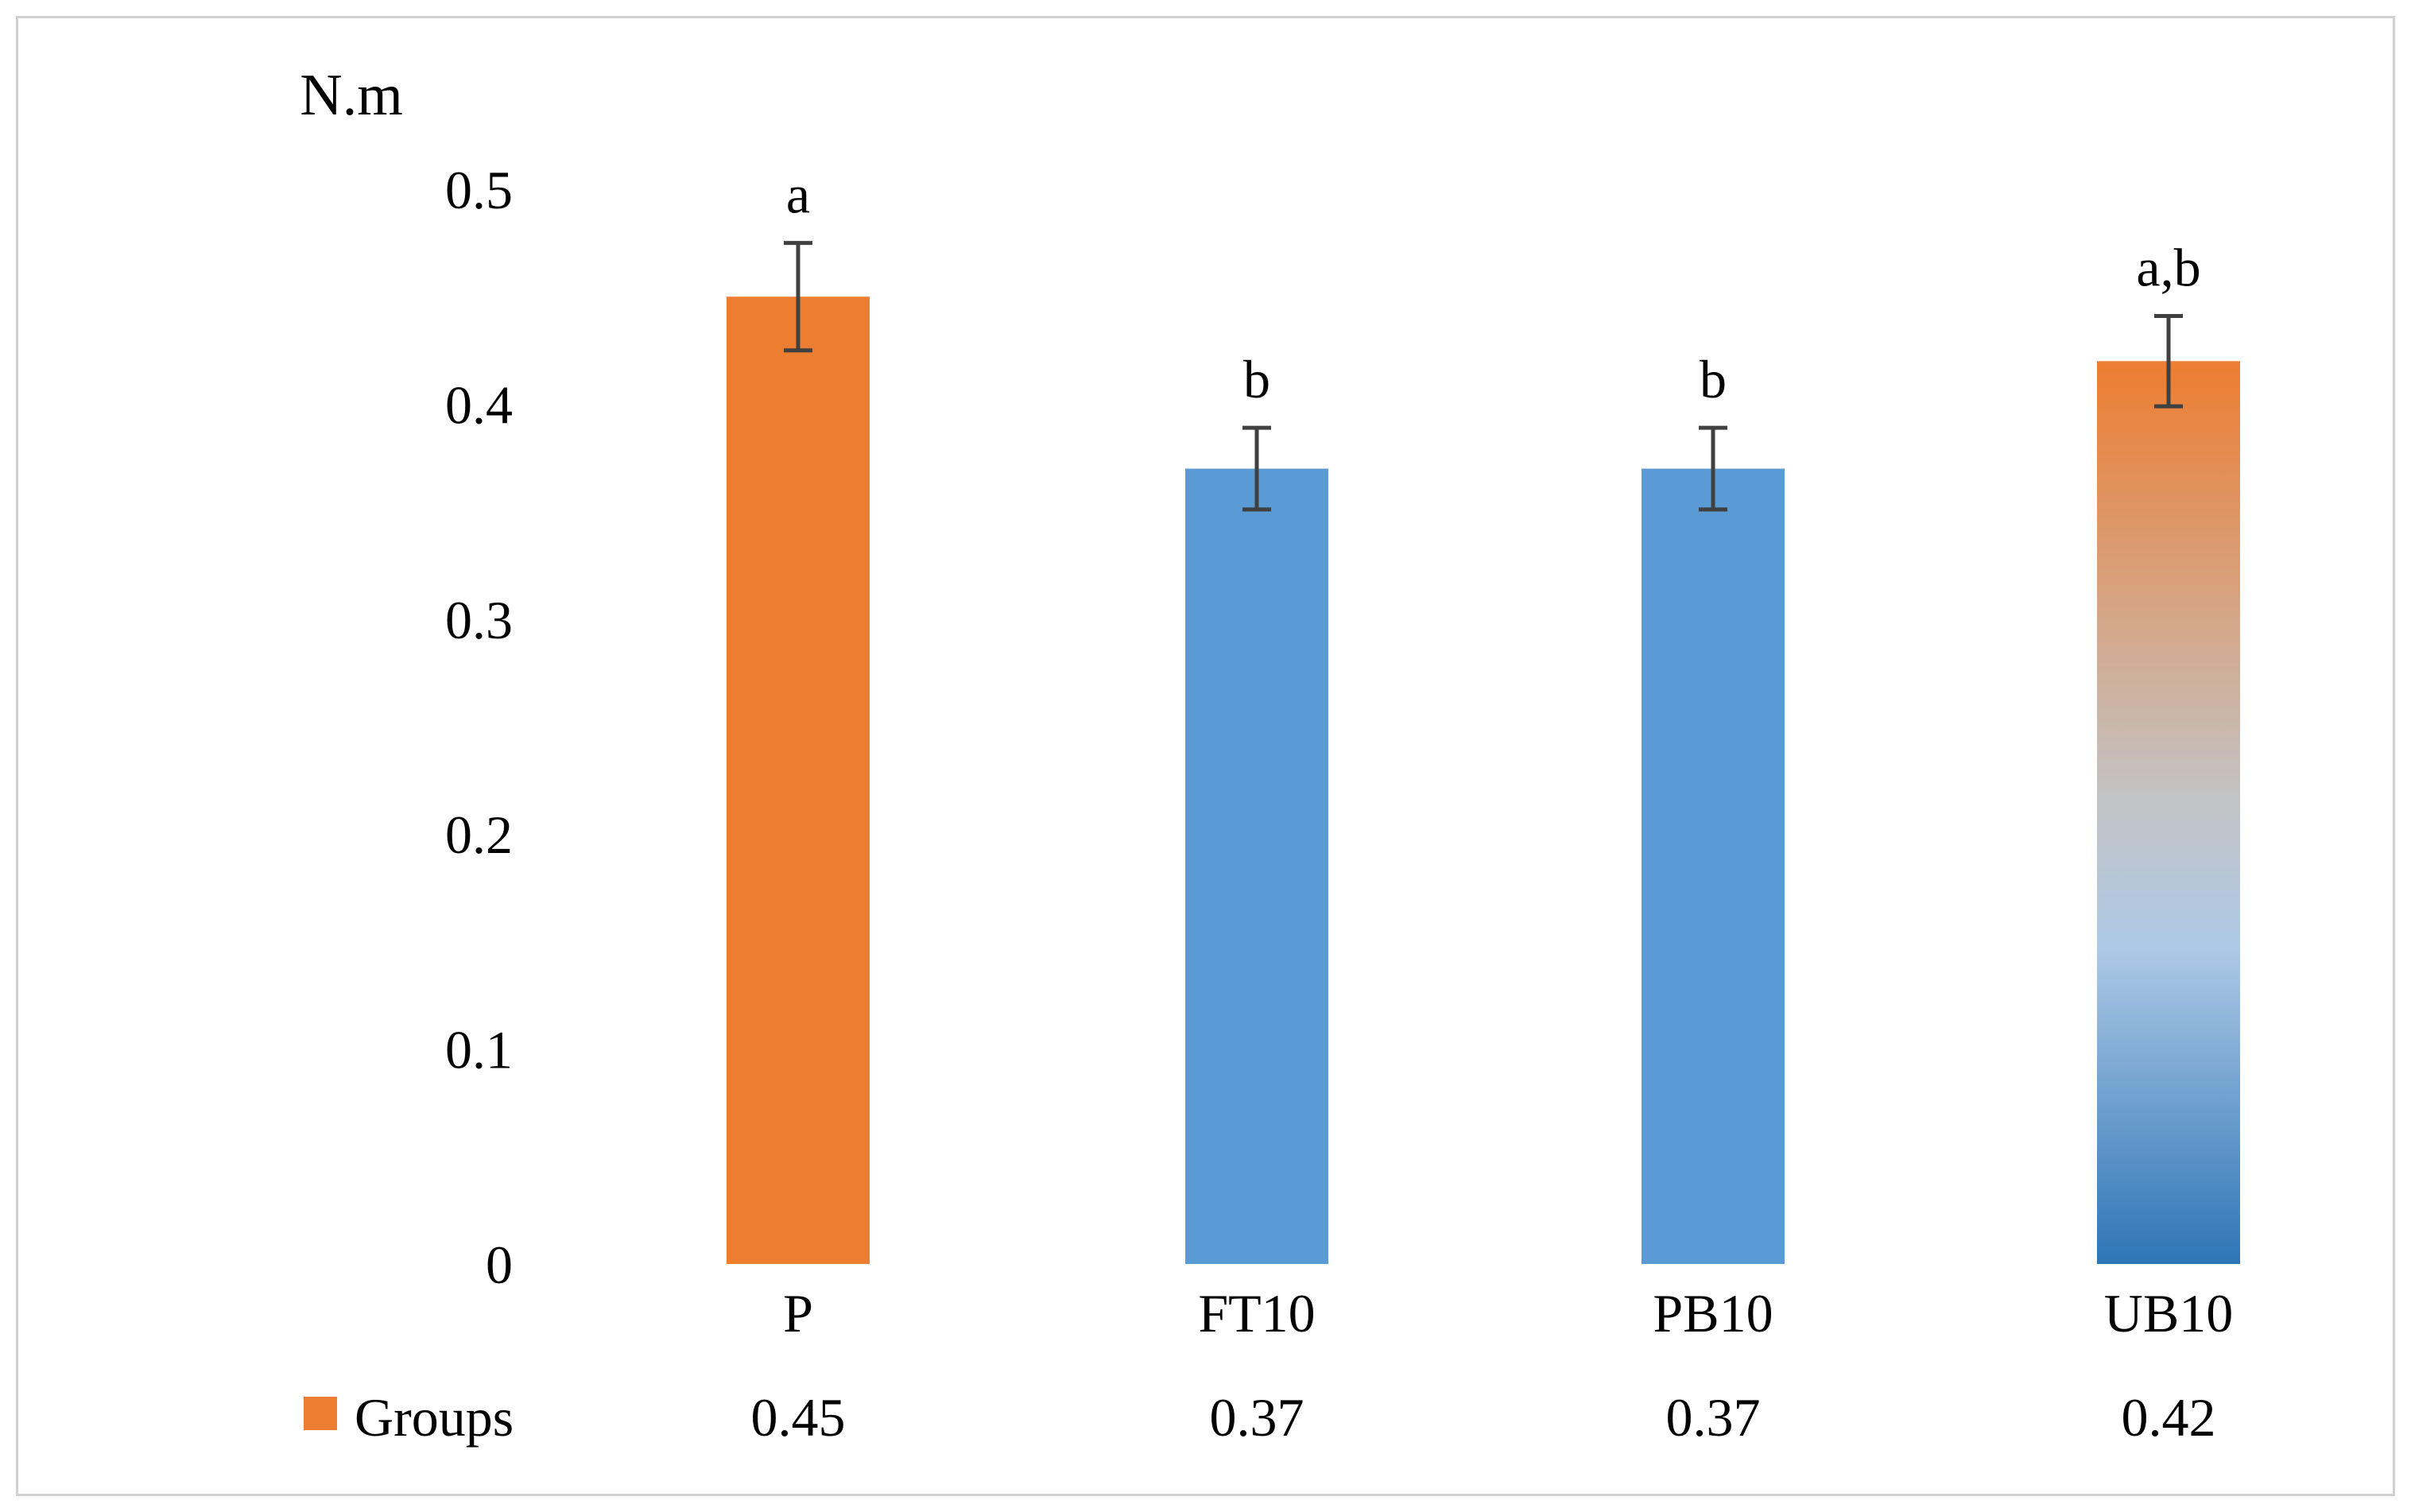 The image size is (2411, 1512). What do you see at coordinates (499, 1265) in the screenshot?
I see `y-tick-label: 0` at bounding box center [499, 1265].